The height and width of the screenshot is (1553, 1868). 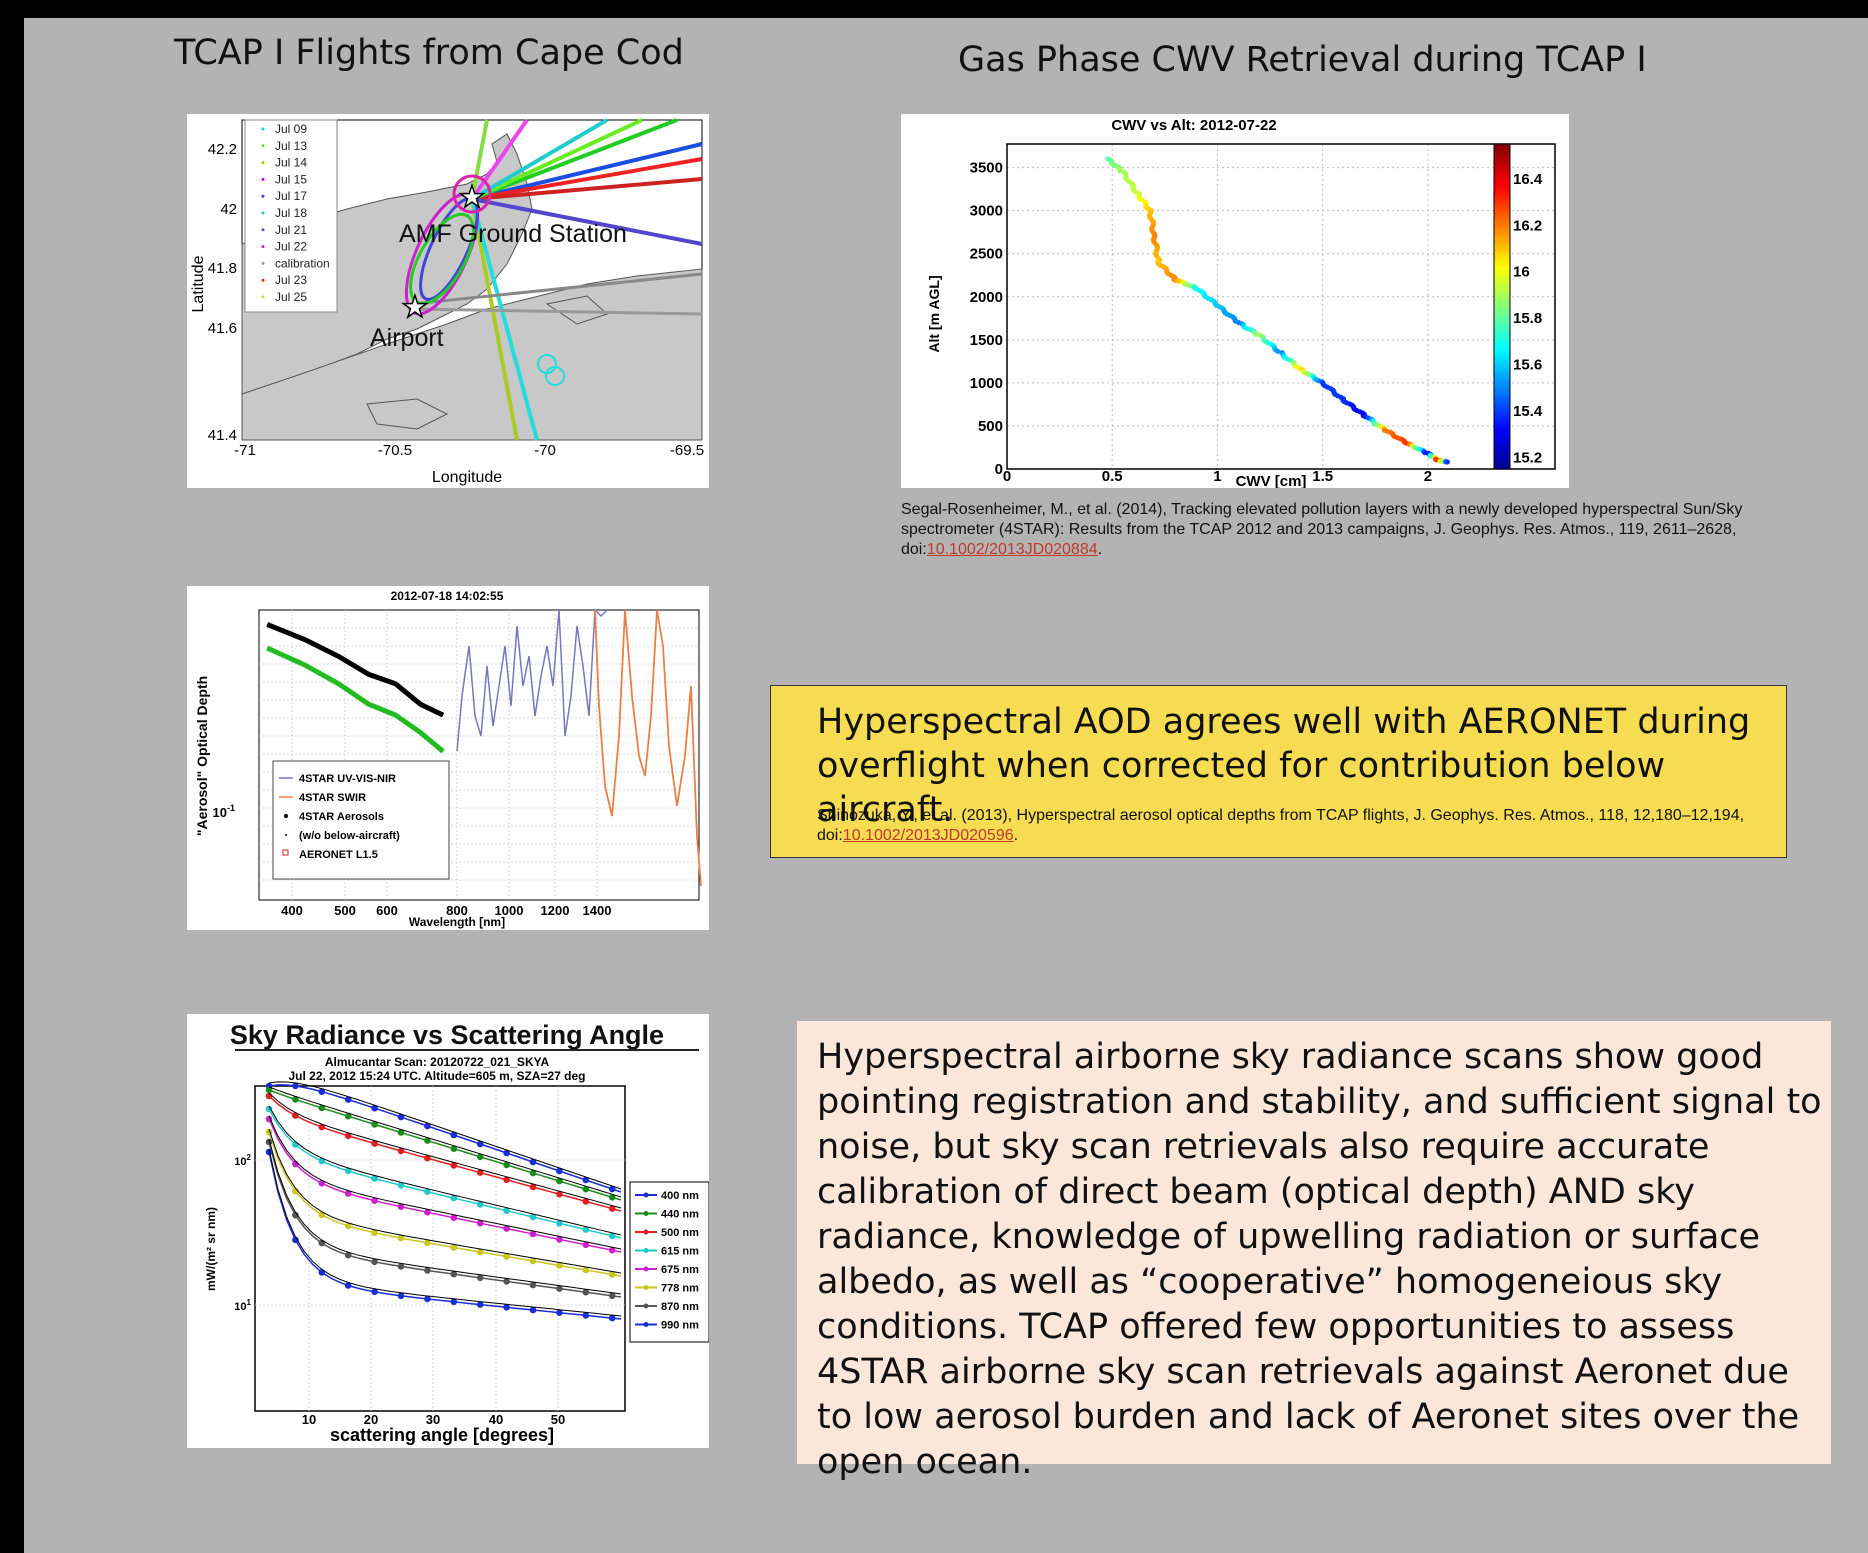 I want to click on ytick-3: 41.8, so click(x=222, y=268).